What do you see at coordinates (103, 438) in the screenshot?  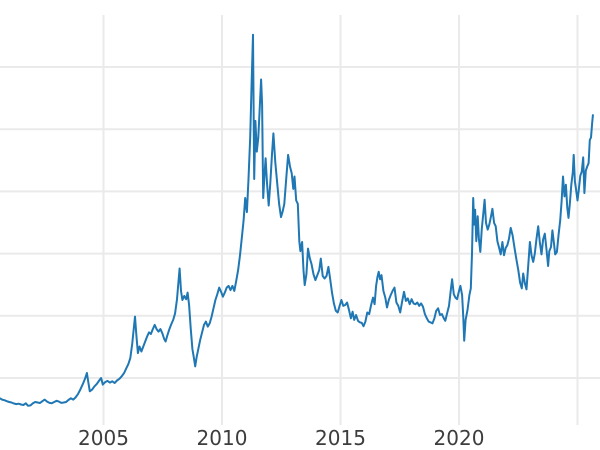 I see `x-tick-label-2005: 2005` at bounding box center [103, 438].